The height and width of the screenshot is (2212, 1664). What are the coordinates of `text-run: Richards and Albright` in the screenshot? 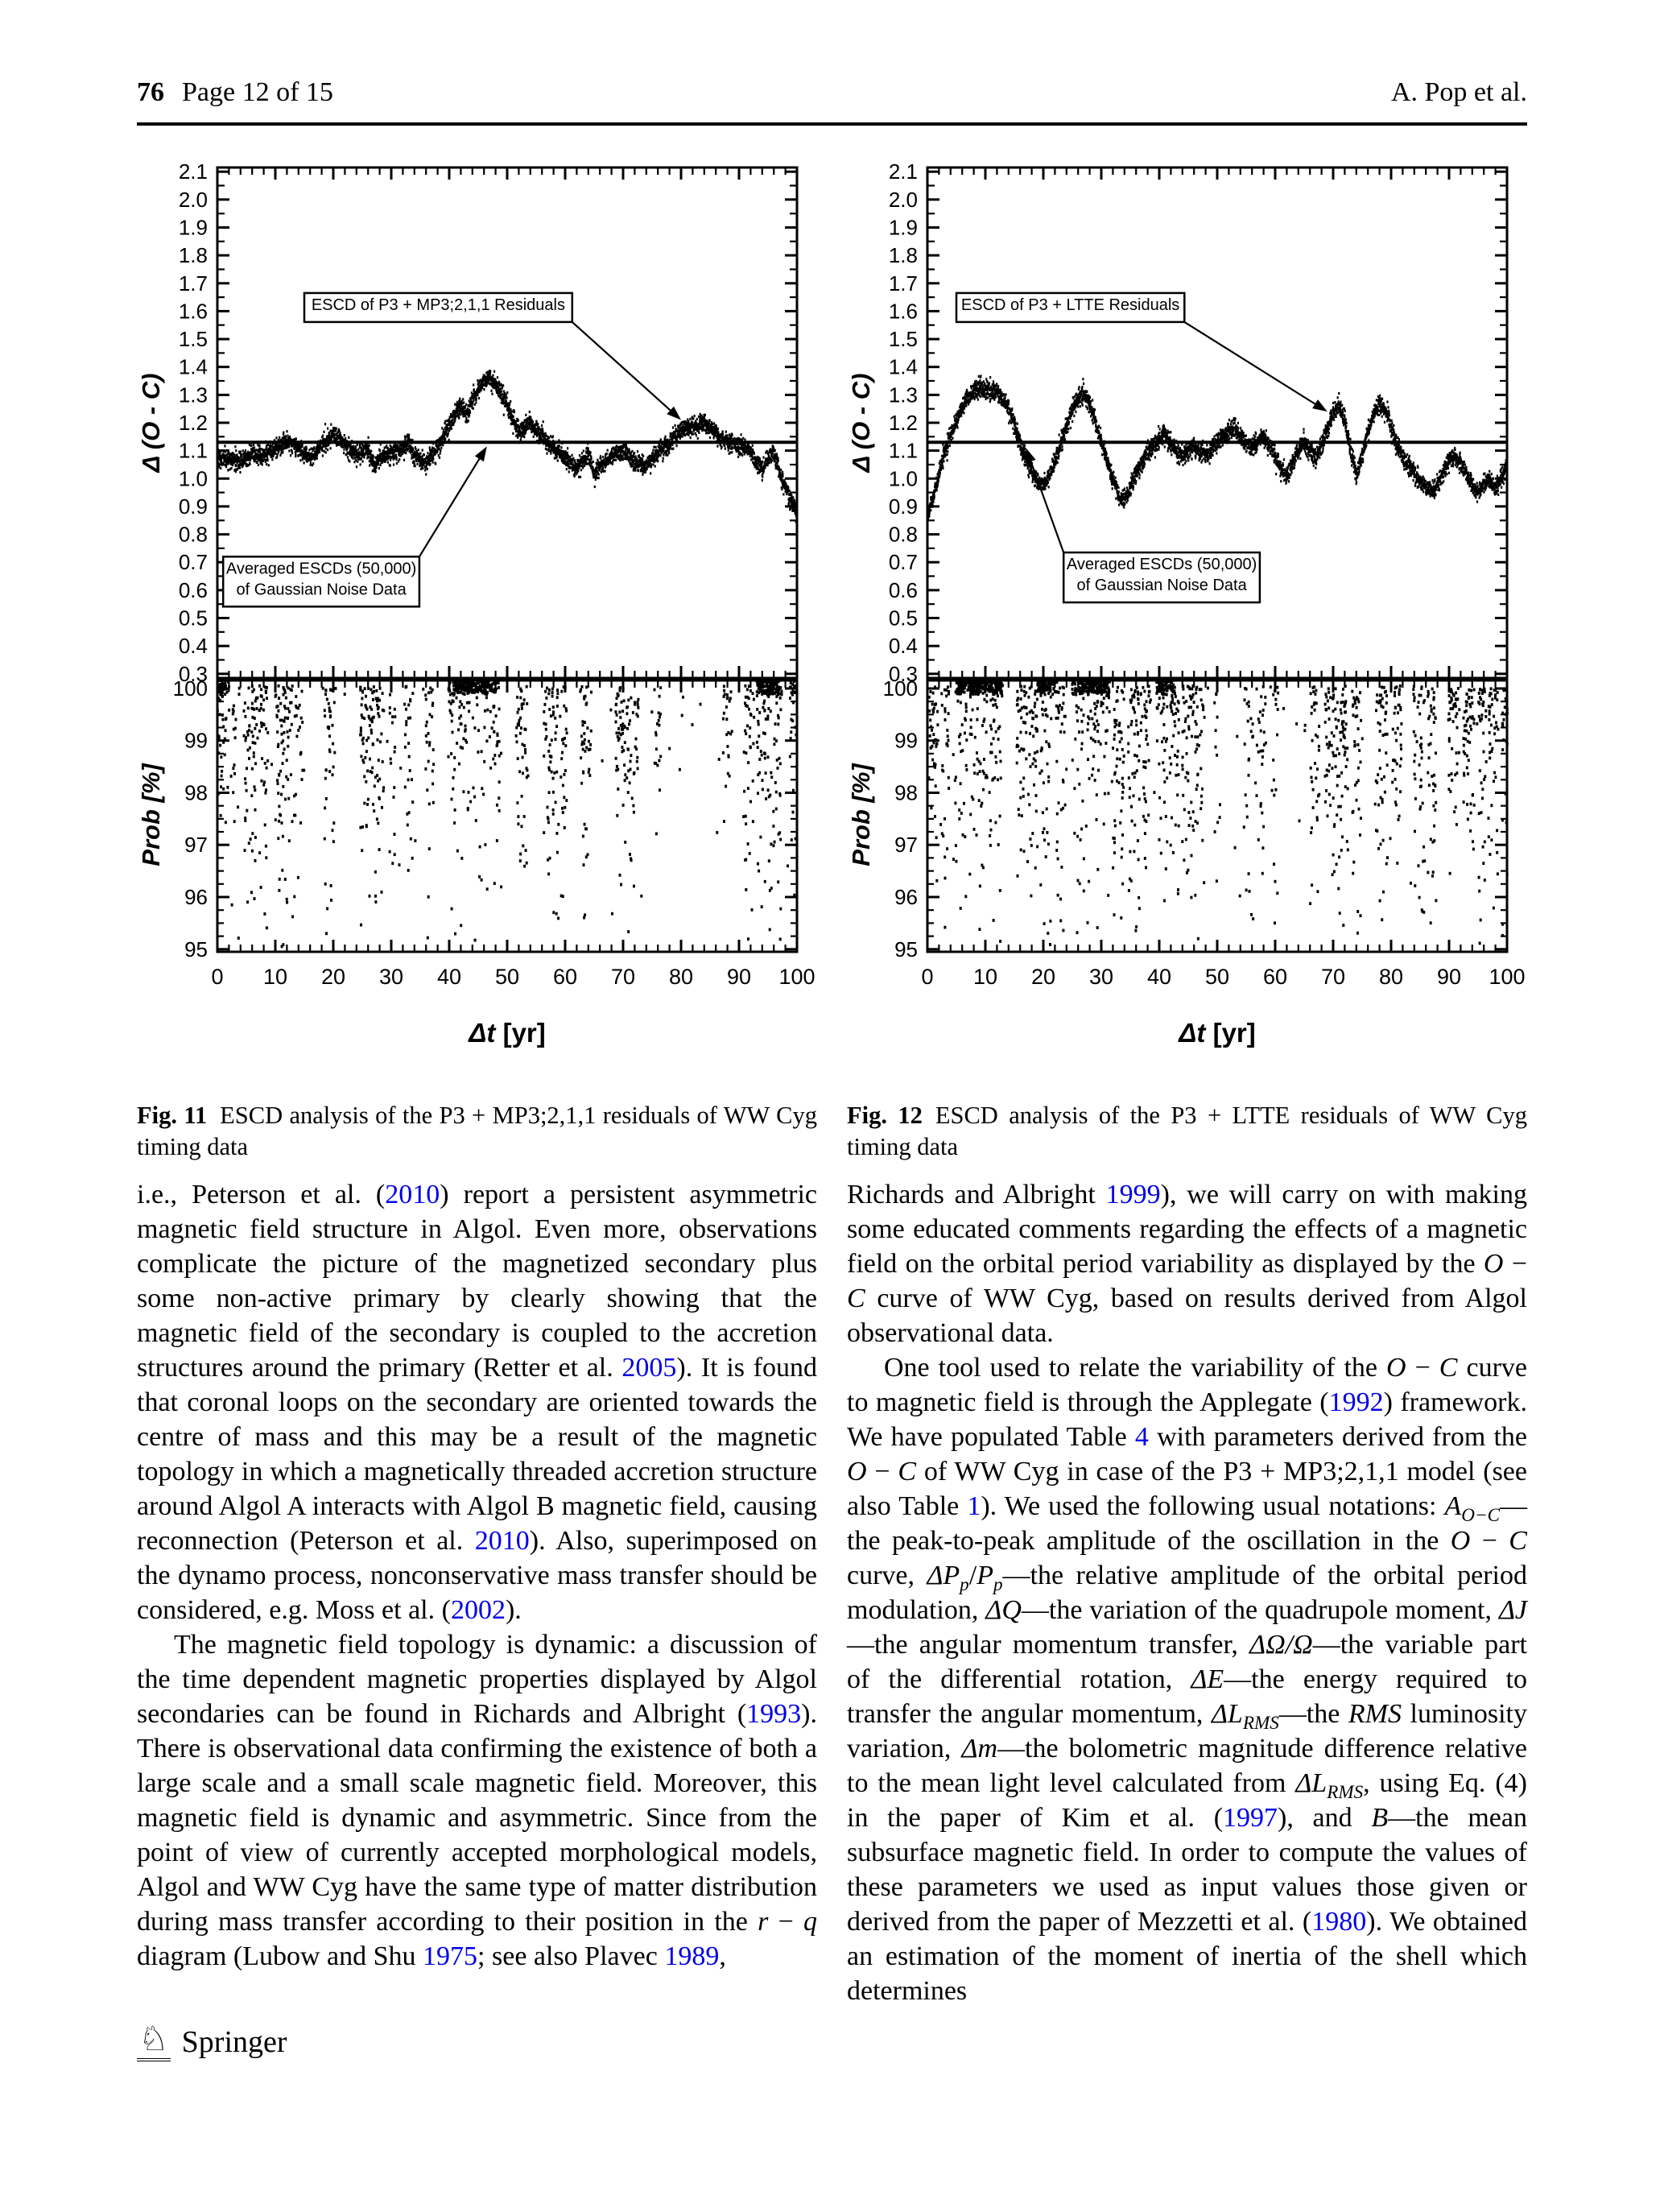 It's located at (976, 1194).